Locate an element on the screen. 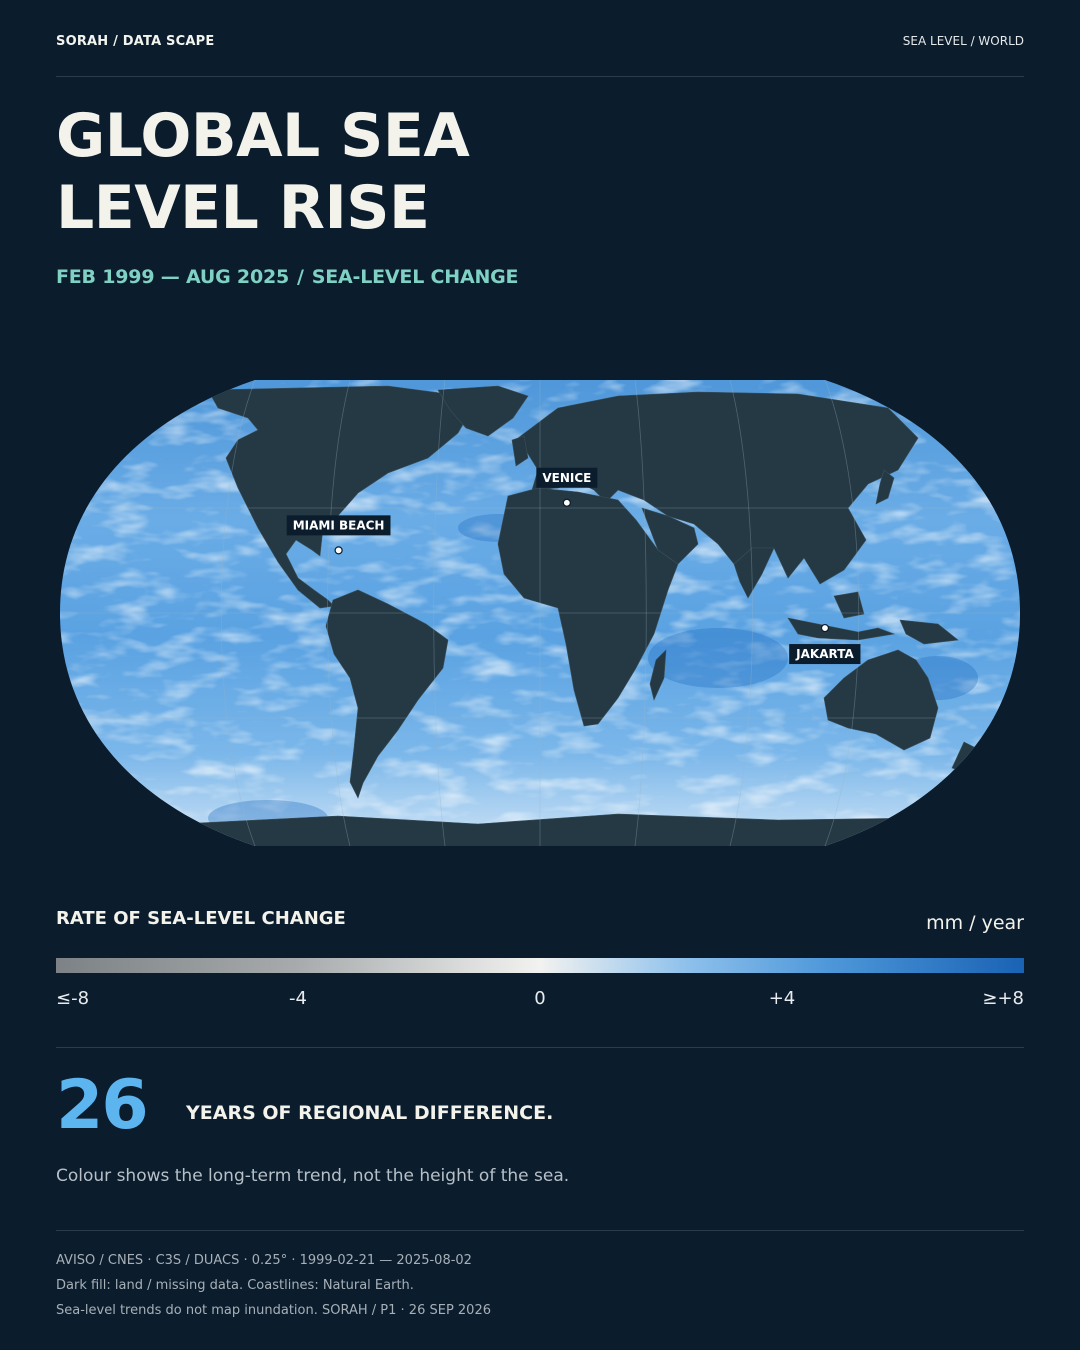  legend-unit: mm / year is located at coordinates (975, 923).